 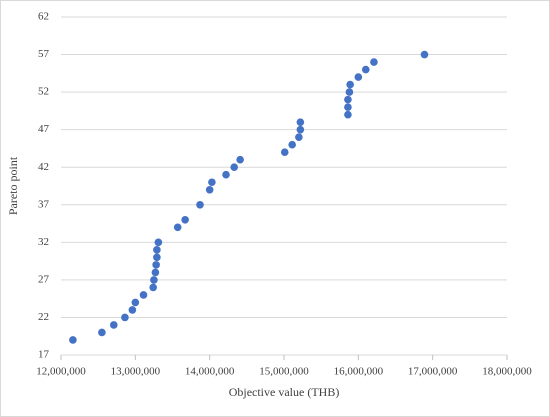 What do you see at coordinates (210, 372) in the screenshot?
I see `x-tick-label: 14,000,000` at bounding box center [210, 372].